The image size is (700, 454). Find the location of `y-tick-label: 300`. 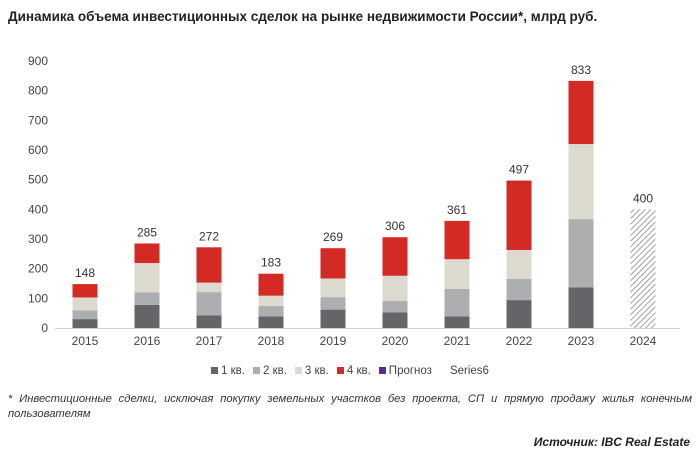

y-tick-label: 300 is located at coordinates (38, 239).